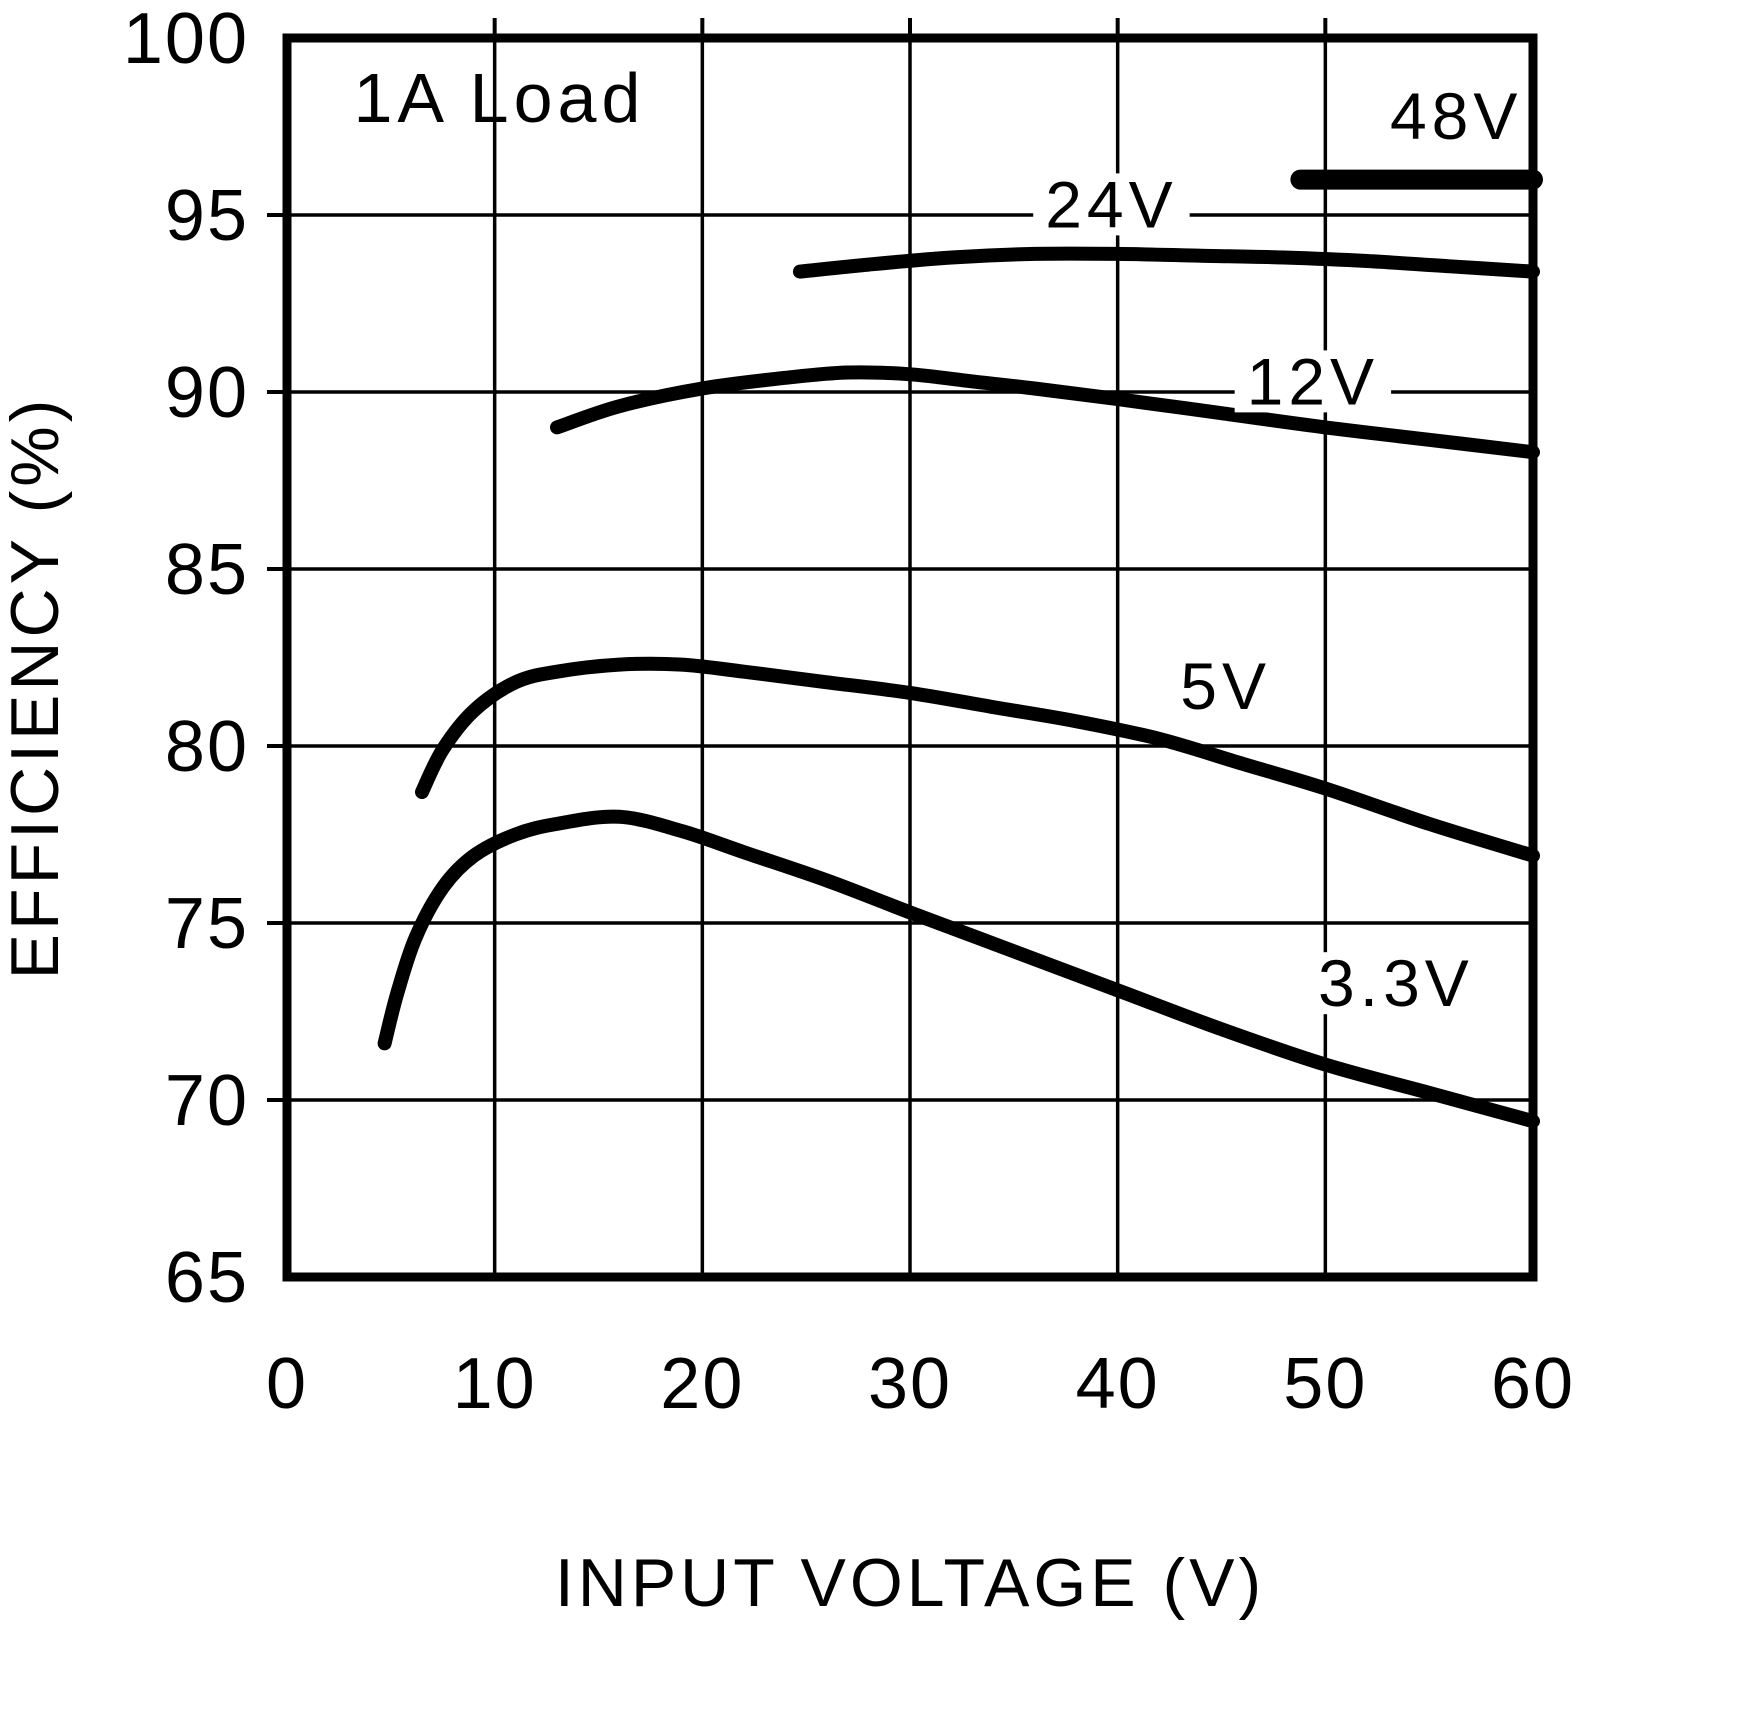  I want to click on x-tick-label: 50, so click(1325, 1384).